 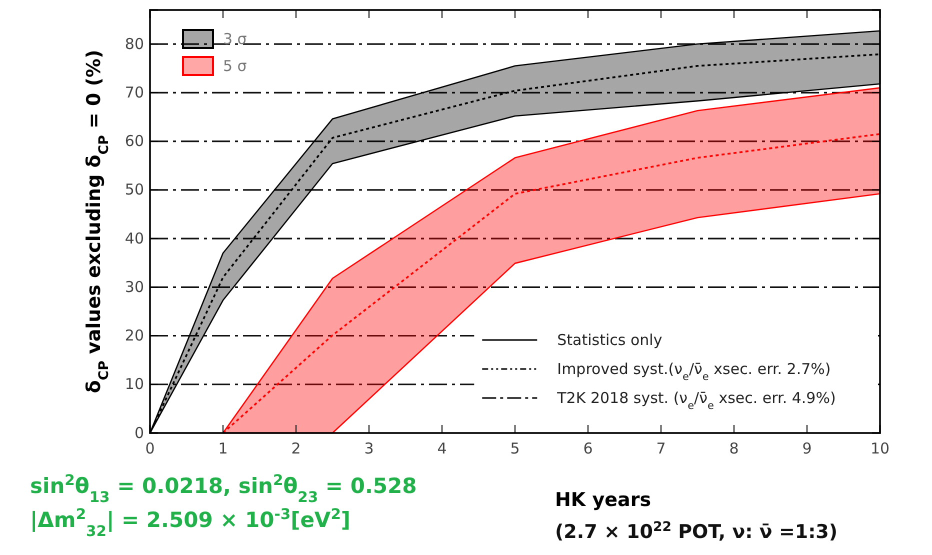 I want to click on y-tick-label: 10, so click(x=134, y=384).